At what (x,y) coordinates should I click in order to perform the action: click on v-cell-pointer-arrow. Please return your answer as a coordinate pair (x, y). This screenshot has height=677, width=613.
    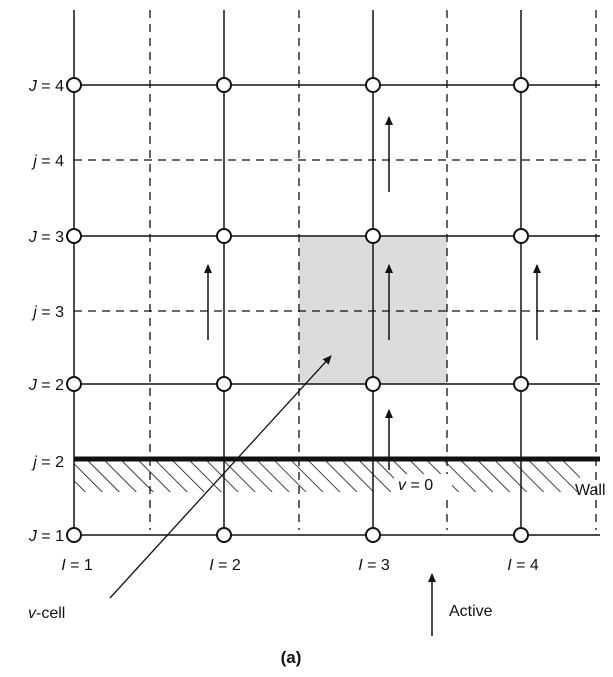
    Looking at the image, I should click on (220, 477).